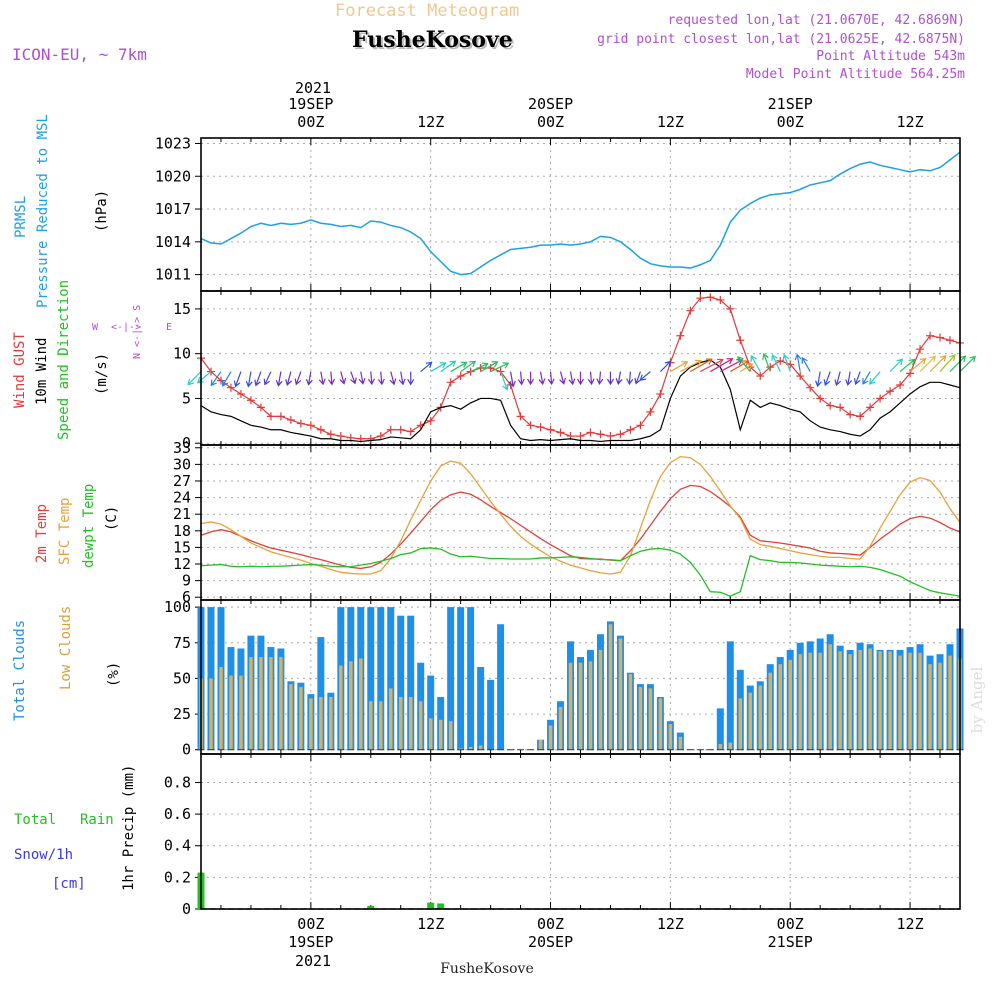 Image resolution: width=1000 pixels, height=1000 pixels. Describe the element at coordinates (441, 906) in the screenshot. I see `rain-bar` at that location.